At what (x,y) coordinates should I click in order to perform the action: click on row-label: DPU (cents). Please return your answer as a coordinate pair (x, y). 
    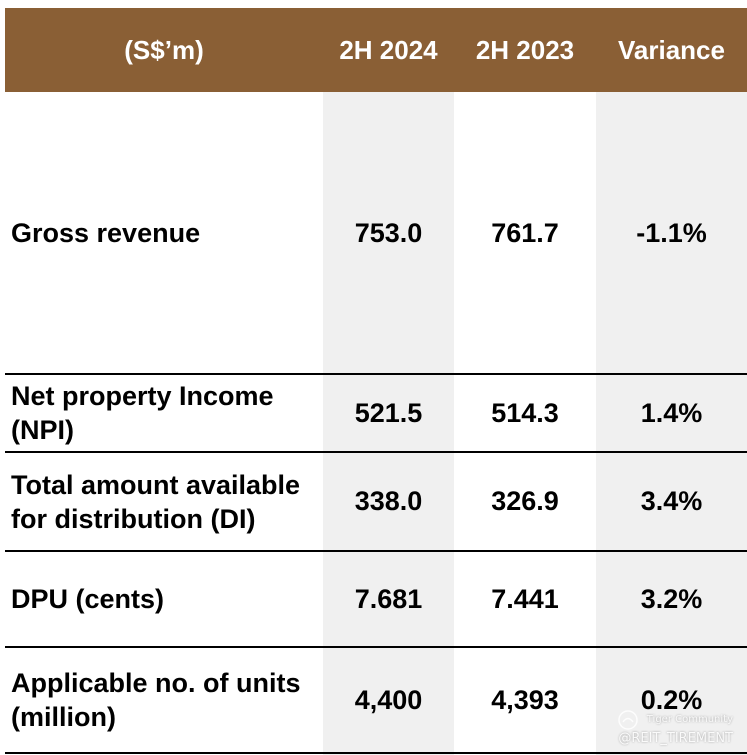
    Looking at the image, I should click on (88, 599).